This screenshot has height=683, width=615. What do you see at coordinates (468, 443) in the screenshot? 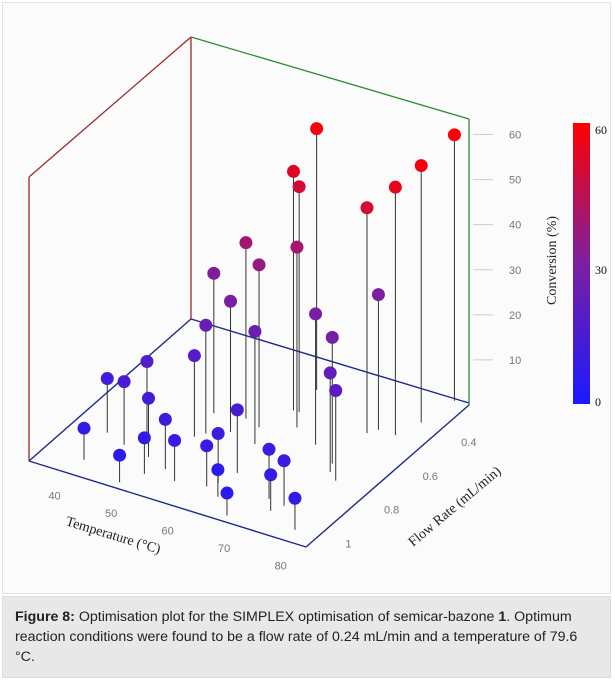
I see `y-tick-label: 0.4` at bounding box center [468, 443].